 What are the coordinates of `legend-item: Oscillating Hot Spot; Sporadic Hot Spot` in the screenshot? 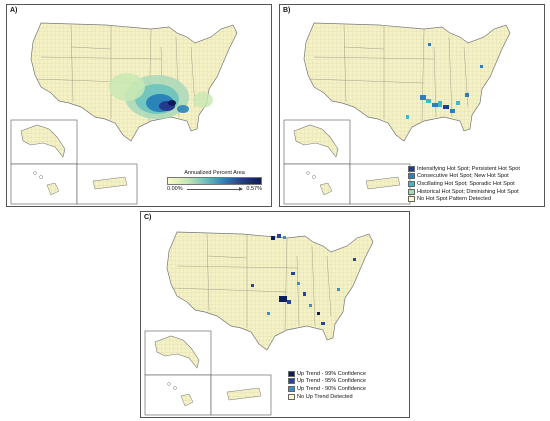 It's located at (464, 184).